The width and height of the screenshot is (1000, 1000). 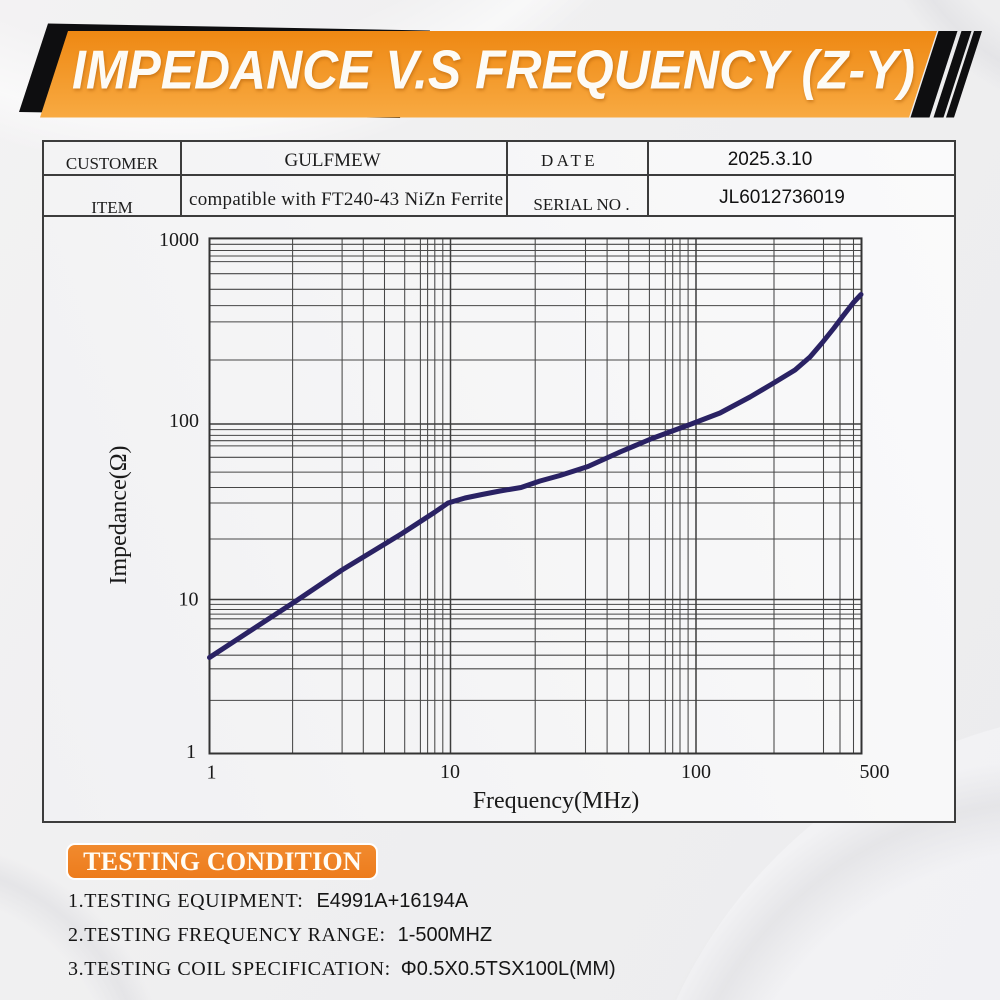 What do you see at coordinates (875, 772) in the screenshot?
I see `svg-text: 500` at bounding box center [875, 772].